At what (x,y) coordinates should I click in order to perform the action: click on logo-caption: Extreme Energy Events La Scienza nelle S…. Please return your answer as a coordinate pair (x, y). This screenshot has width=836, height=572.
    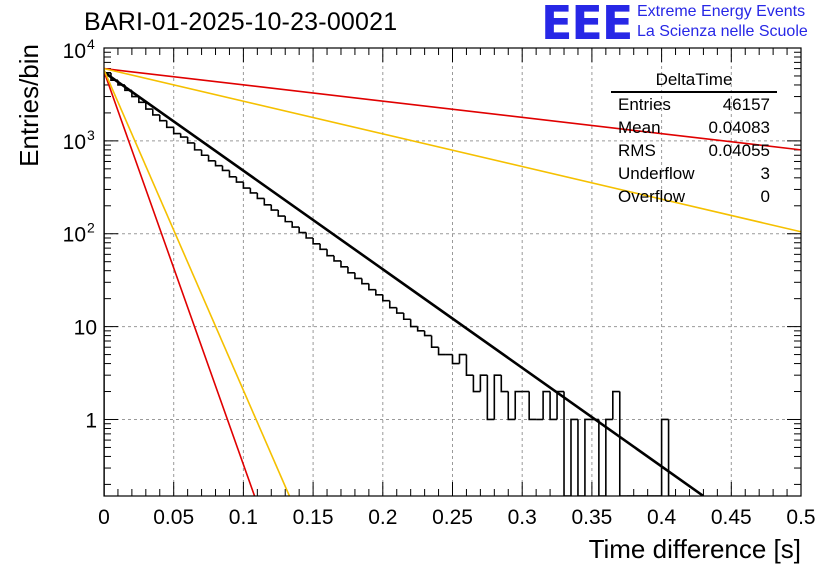
    Looking at the image, I should click on (722, 22).